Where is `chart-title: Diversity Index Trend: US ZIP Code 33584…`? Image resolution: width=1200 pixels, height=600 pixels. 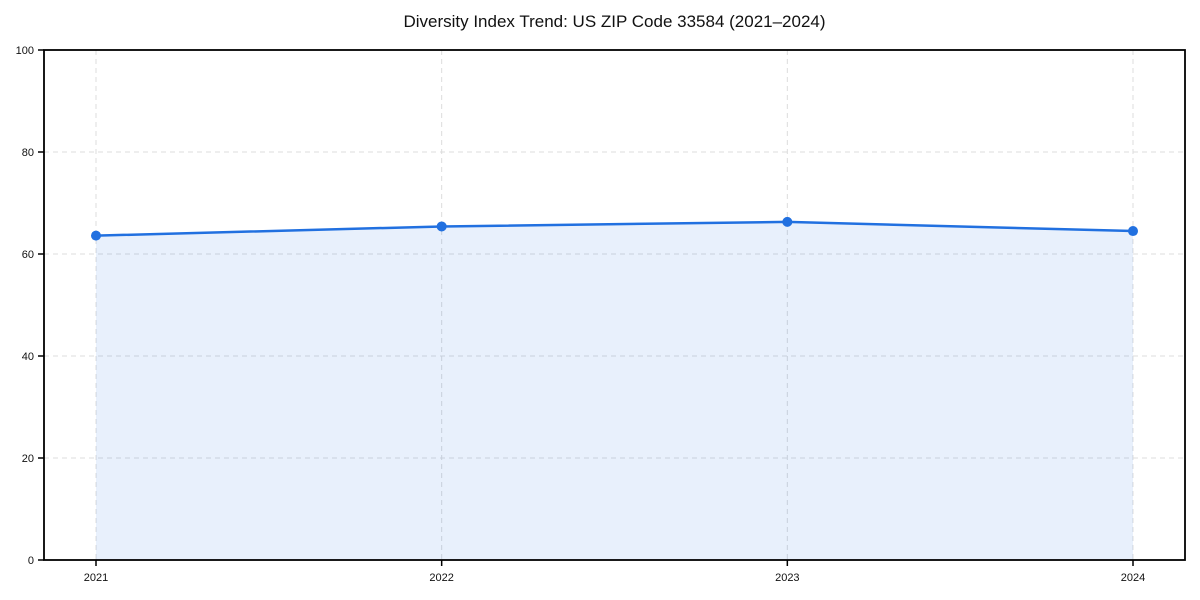
chart-title: Diversity Index Trend: US ZIP Code 33584… is located at coordinates (614, 21).